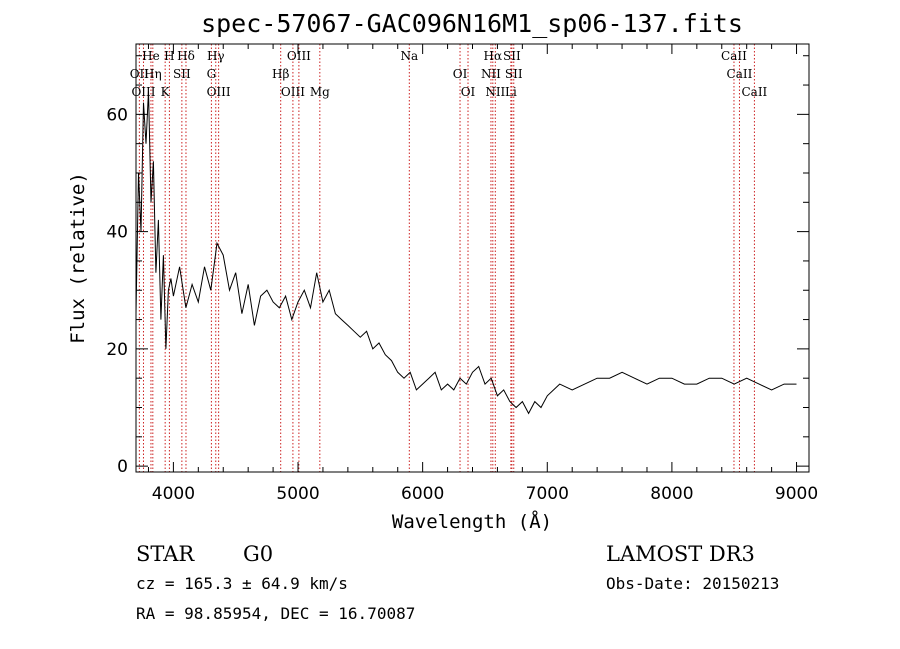 This screenshot has width=900, height=649. I want to click on x-tick-label: 6000, so click(422, 494).